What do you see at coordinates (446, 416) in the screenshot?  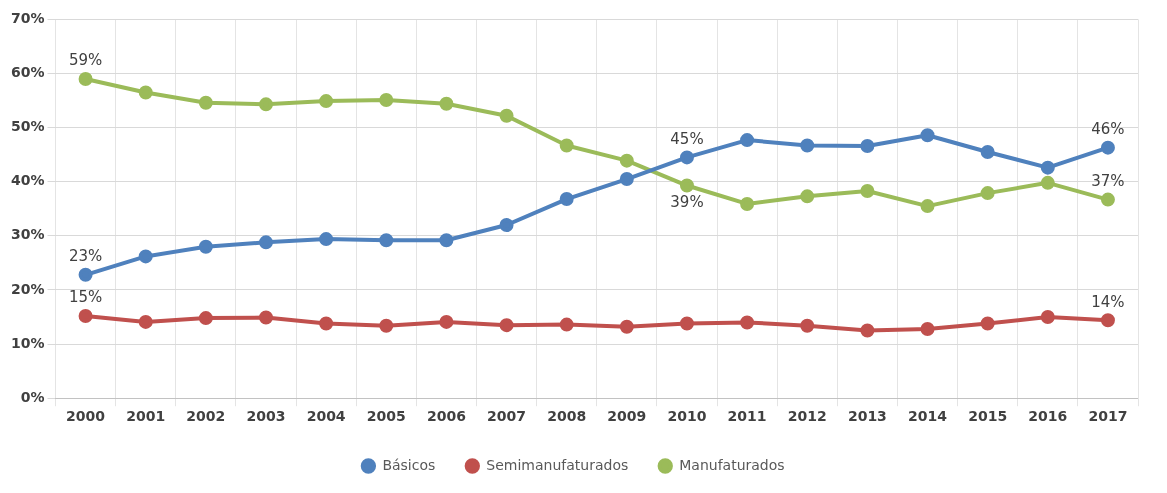 I see `x-tick-label: 2006` at bounding box center [446, 416].